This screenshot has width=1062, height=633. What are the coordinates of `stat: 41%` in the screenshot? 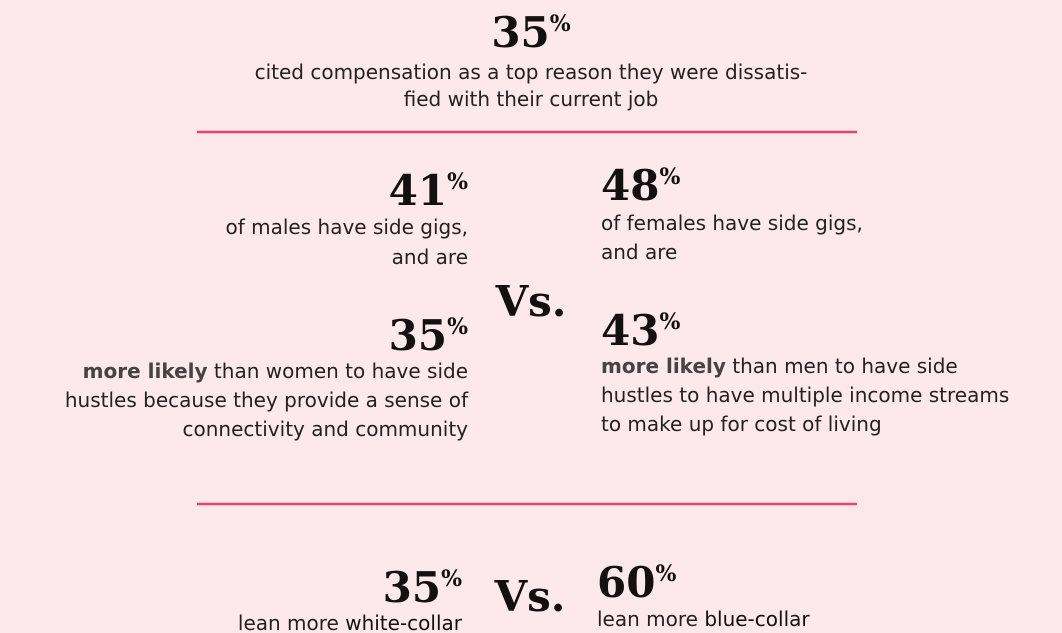 It's located at (428, 190).